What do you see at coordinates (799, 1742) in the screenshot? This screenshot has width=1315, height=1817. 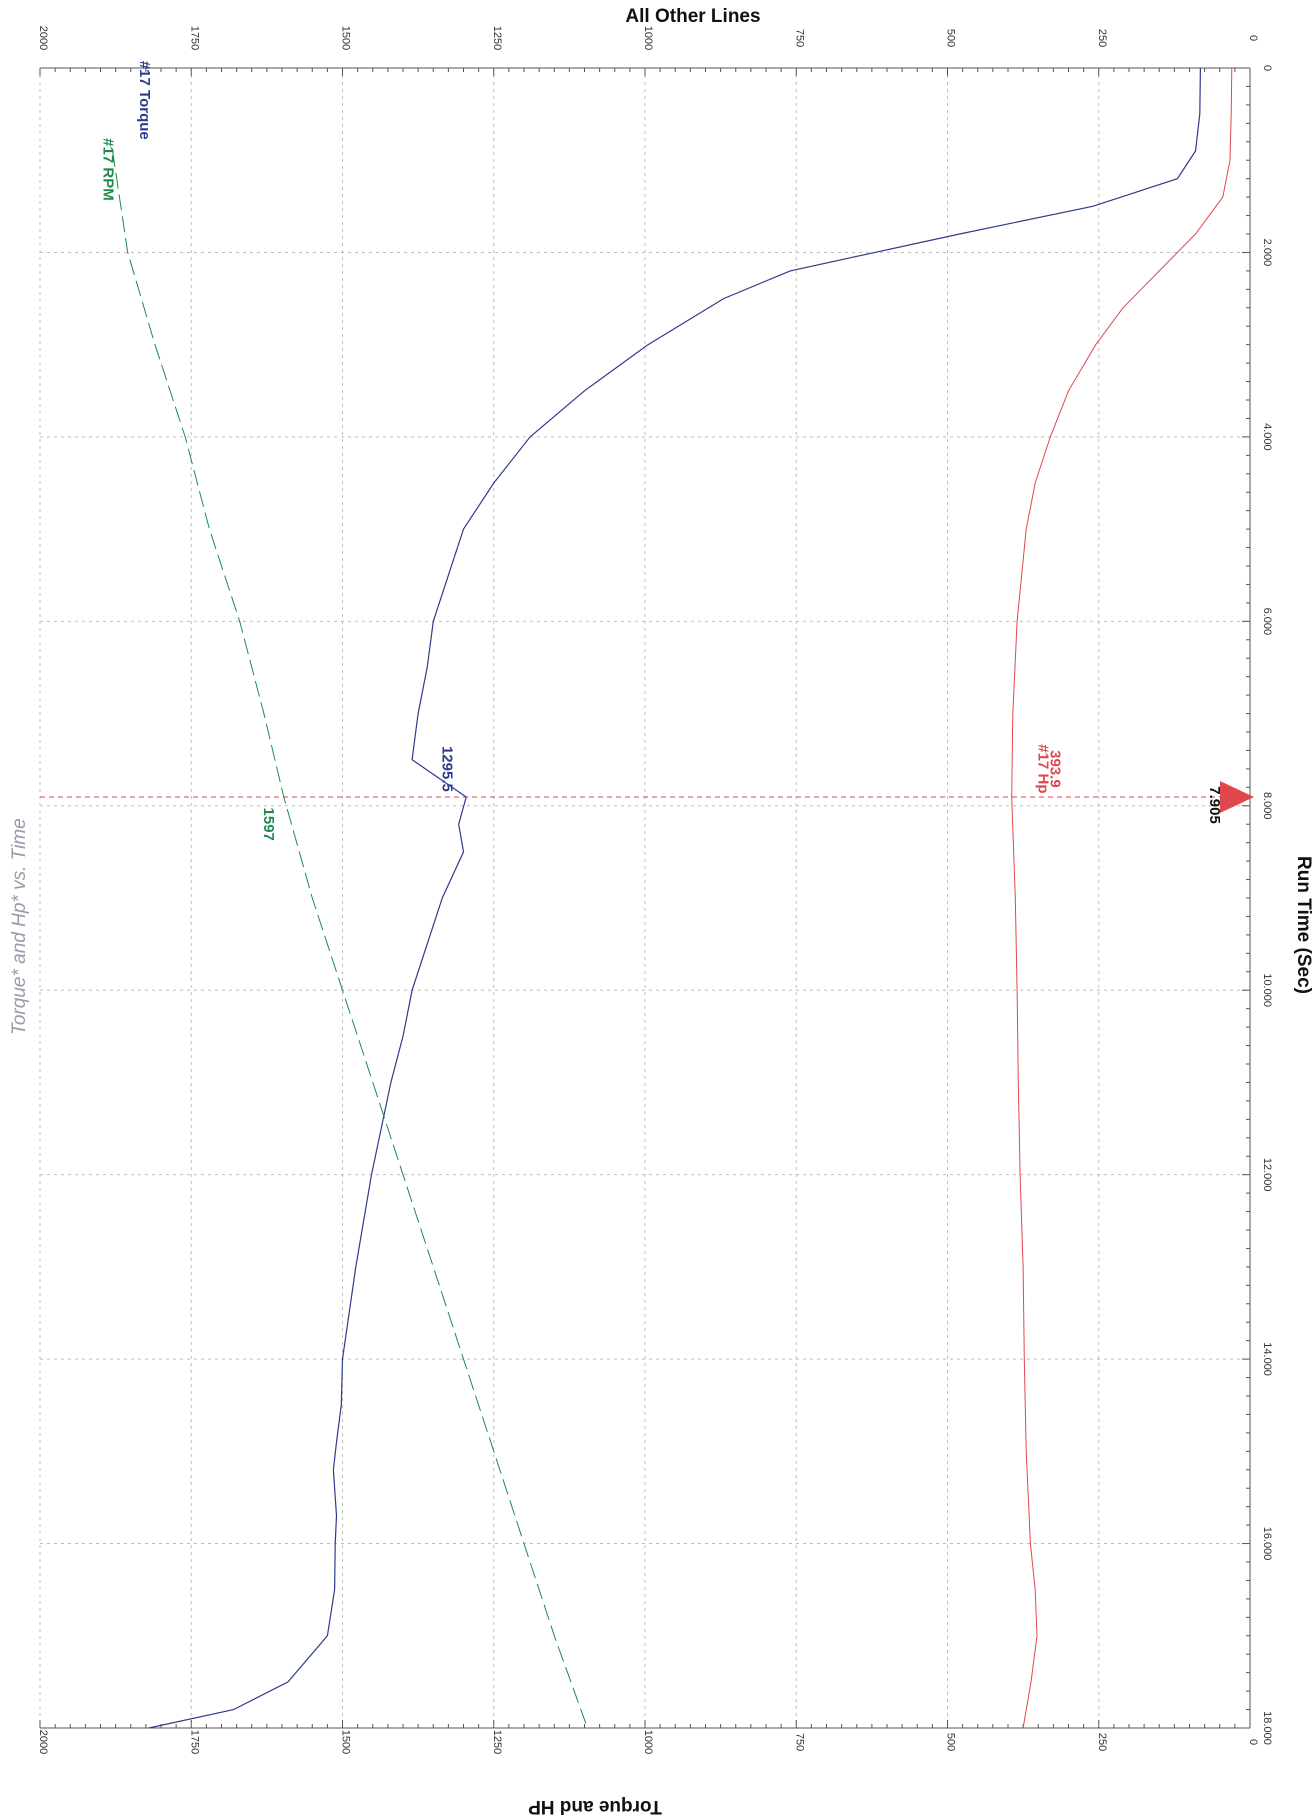 I see `y-left-tick-label: 750` at bounding box center [799, 1742].